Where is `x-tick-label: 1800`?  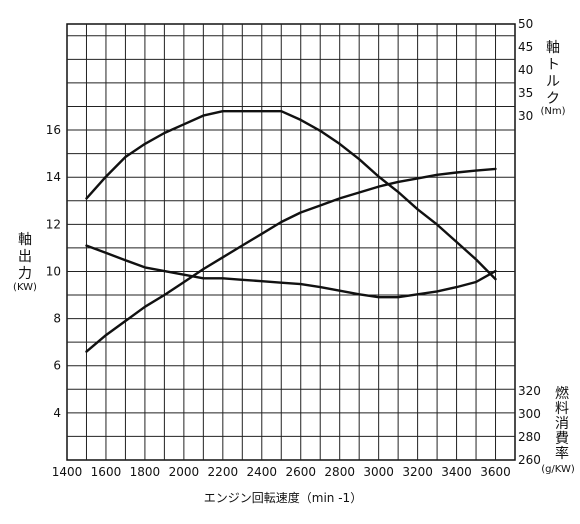
x-tick-label: 1800 is located at coordinates (145, 472).